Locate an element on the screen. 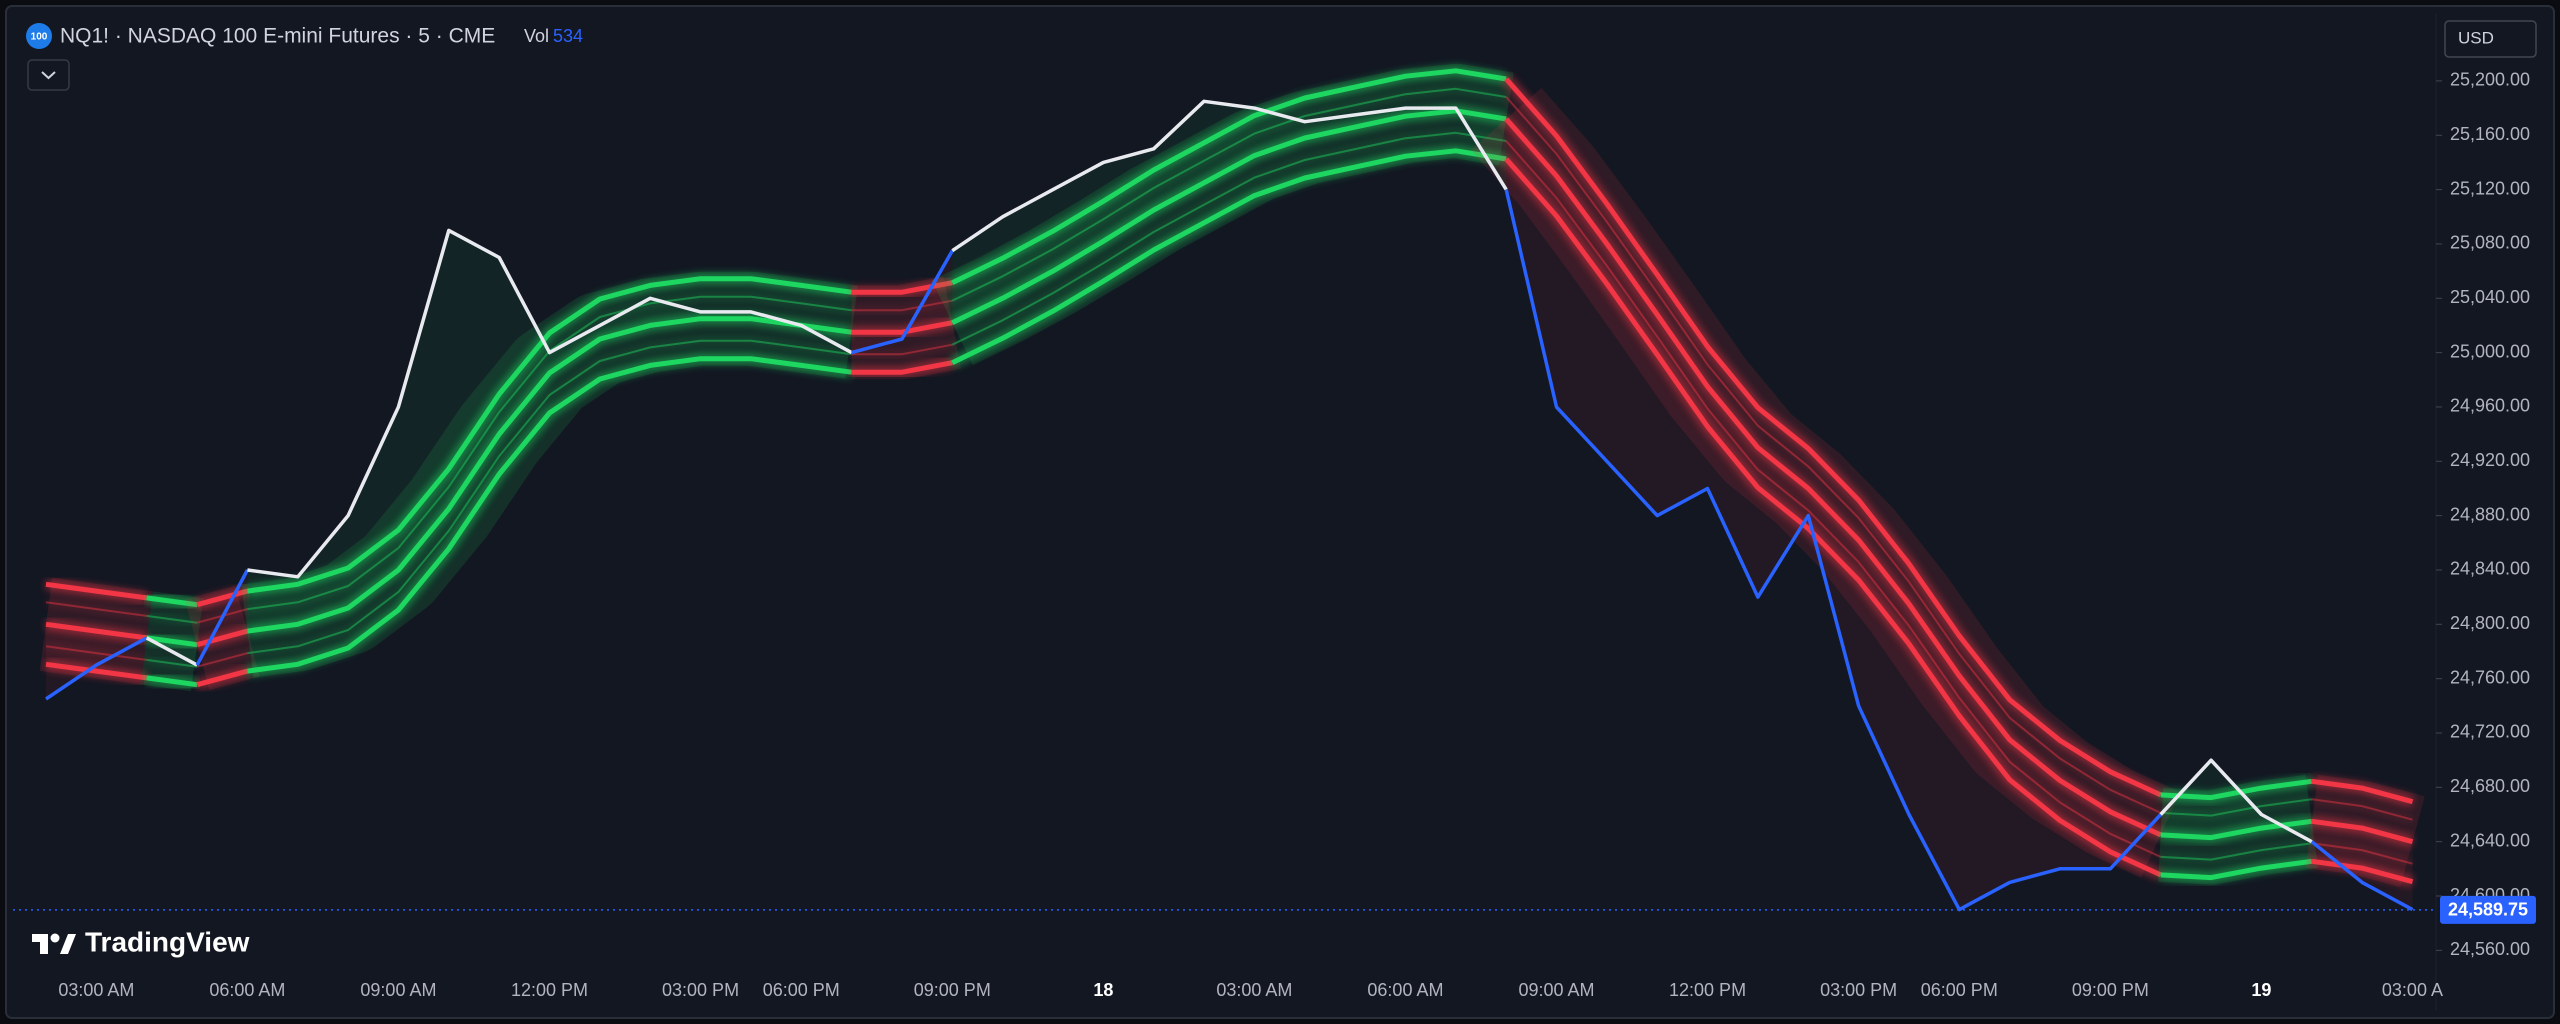  y-tick-label: 25,000.00 is located at coordinates (2490, 351).